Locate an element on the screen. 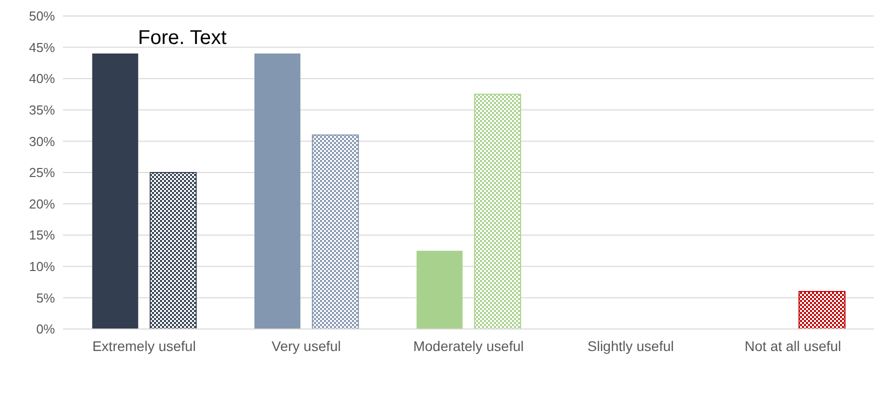 The height and width of the screenshot is (401, 886). y-tick-label: 45% is located at coordinates (42, 47).